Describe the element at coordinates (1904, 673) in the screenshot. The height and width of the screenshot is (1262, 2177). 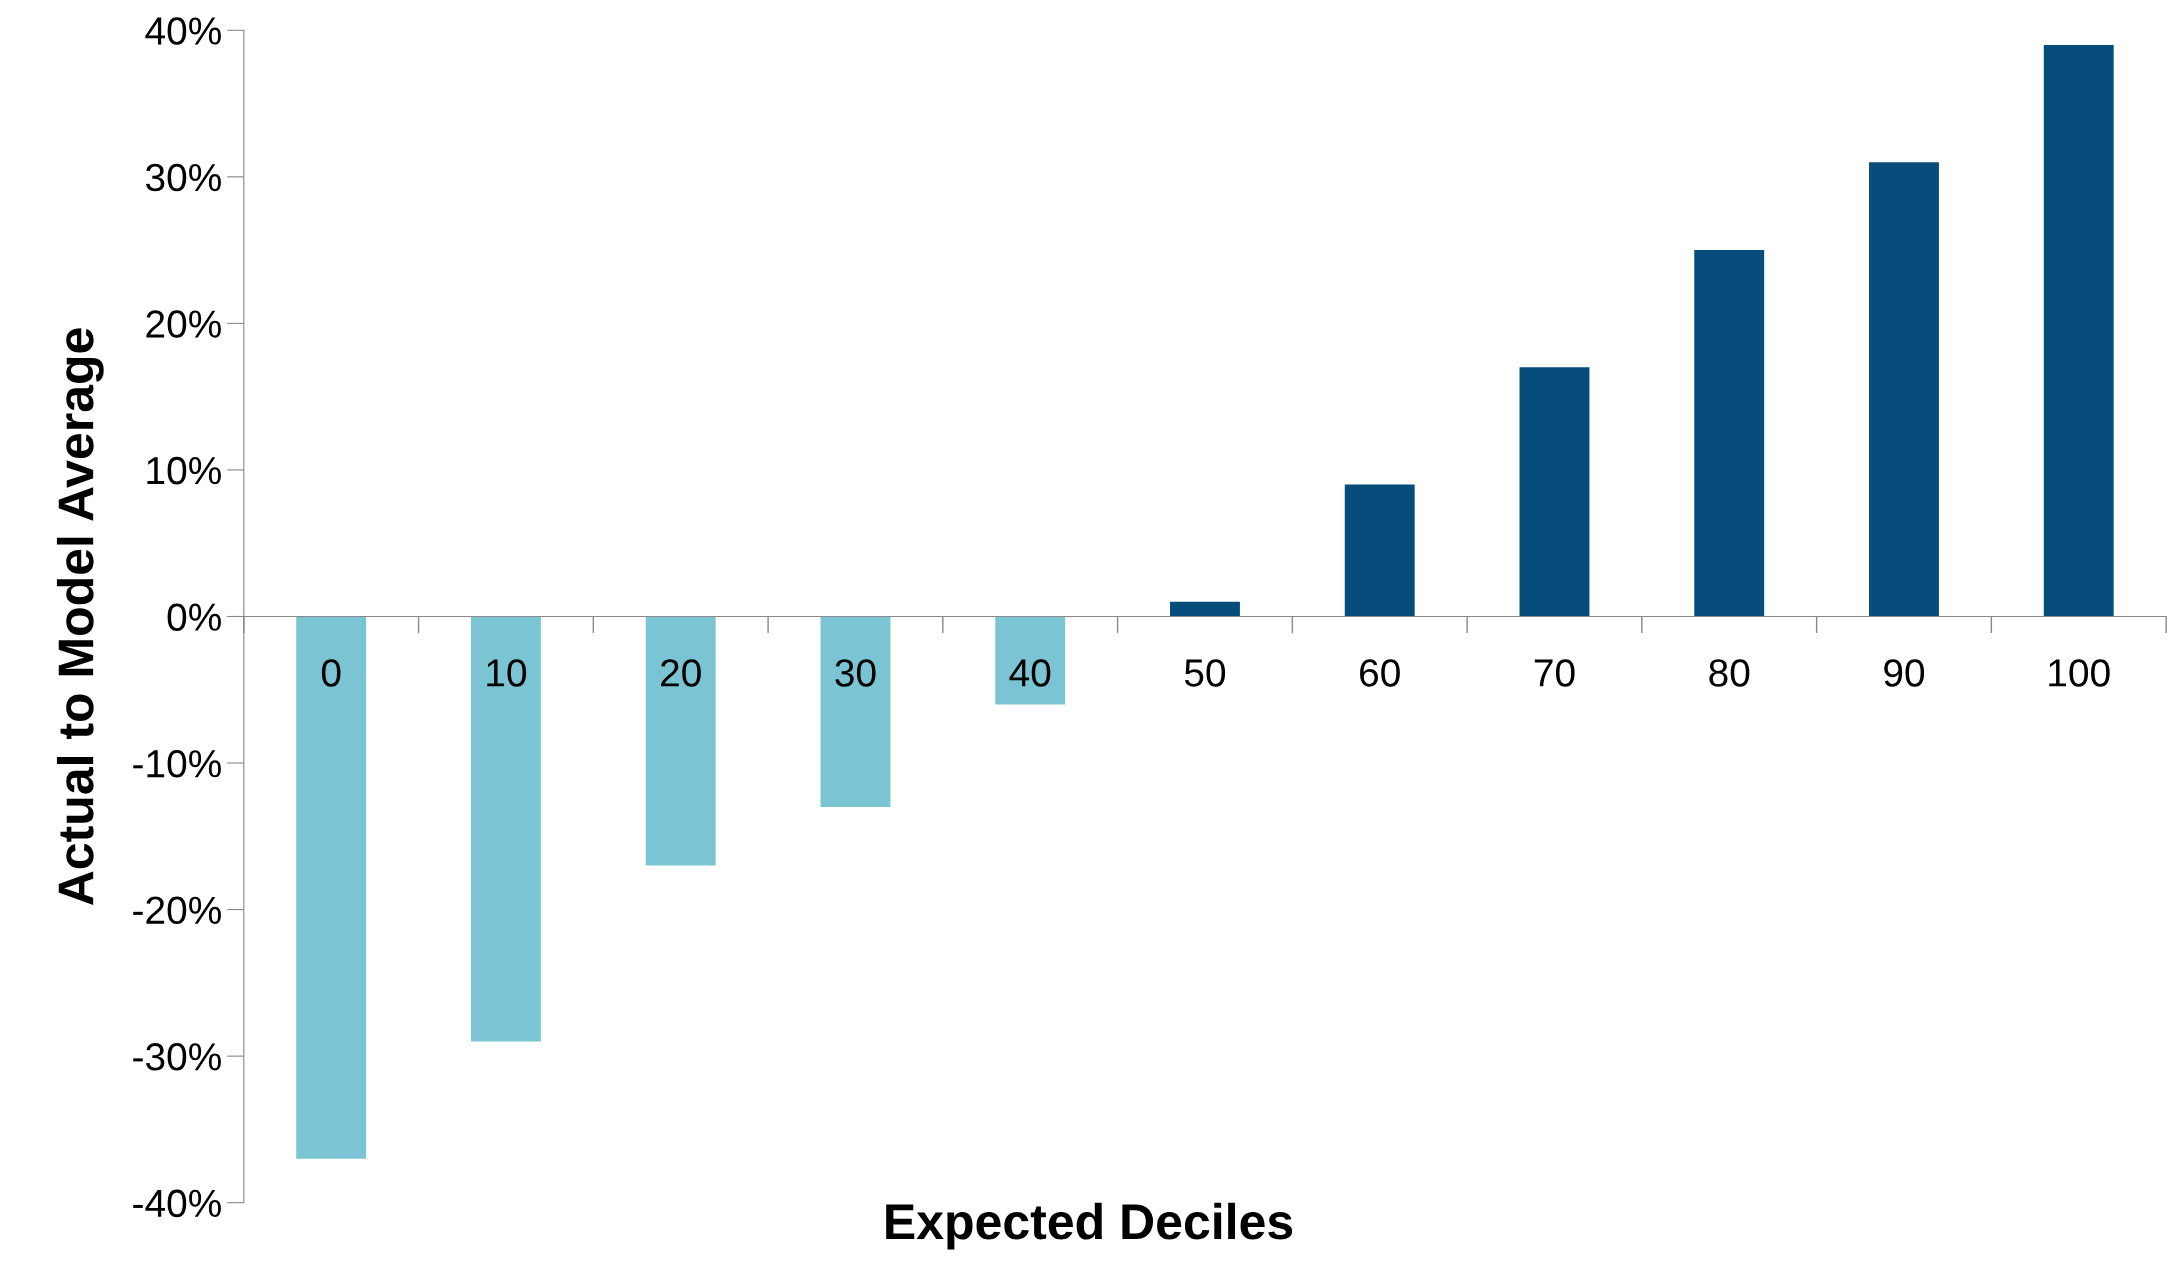
I see `x-tick-label: 90` at that location.